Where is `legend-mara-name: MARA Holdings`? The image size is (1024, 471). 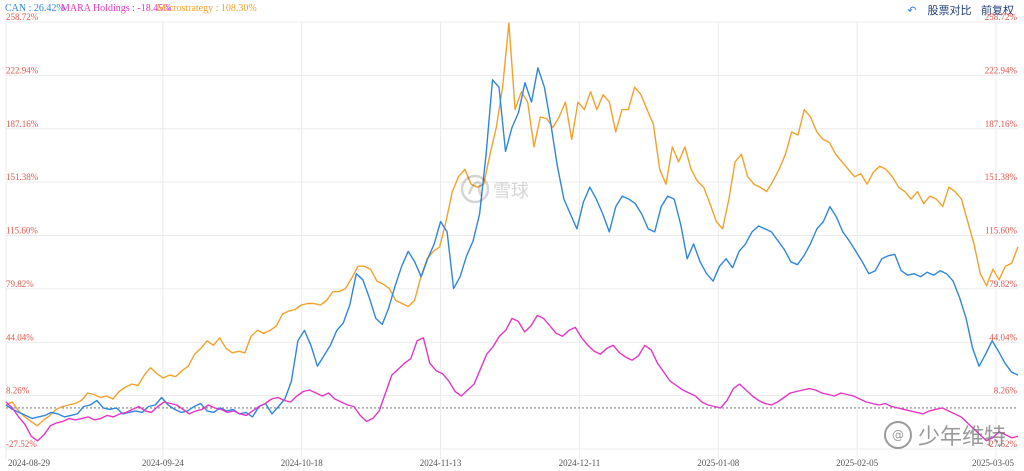
legend-mara-name: MARA Holdings is located at coordinates (95, 8).